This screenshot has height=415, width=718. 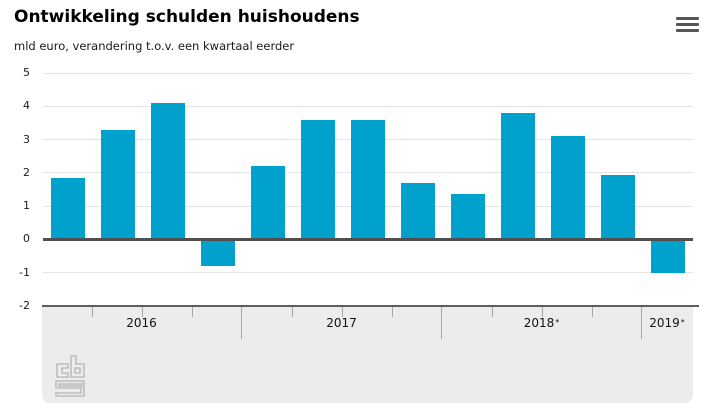 What do you see at coordinates (218, 253) in the screenshot?
I see `bar-q4` at bounding box center [218, 253].